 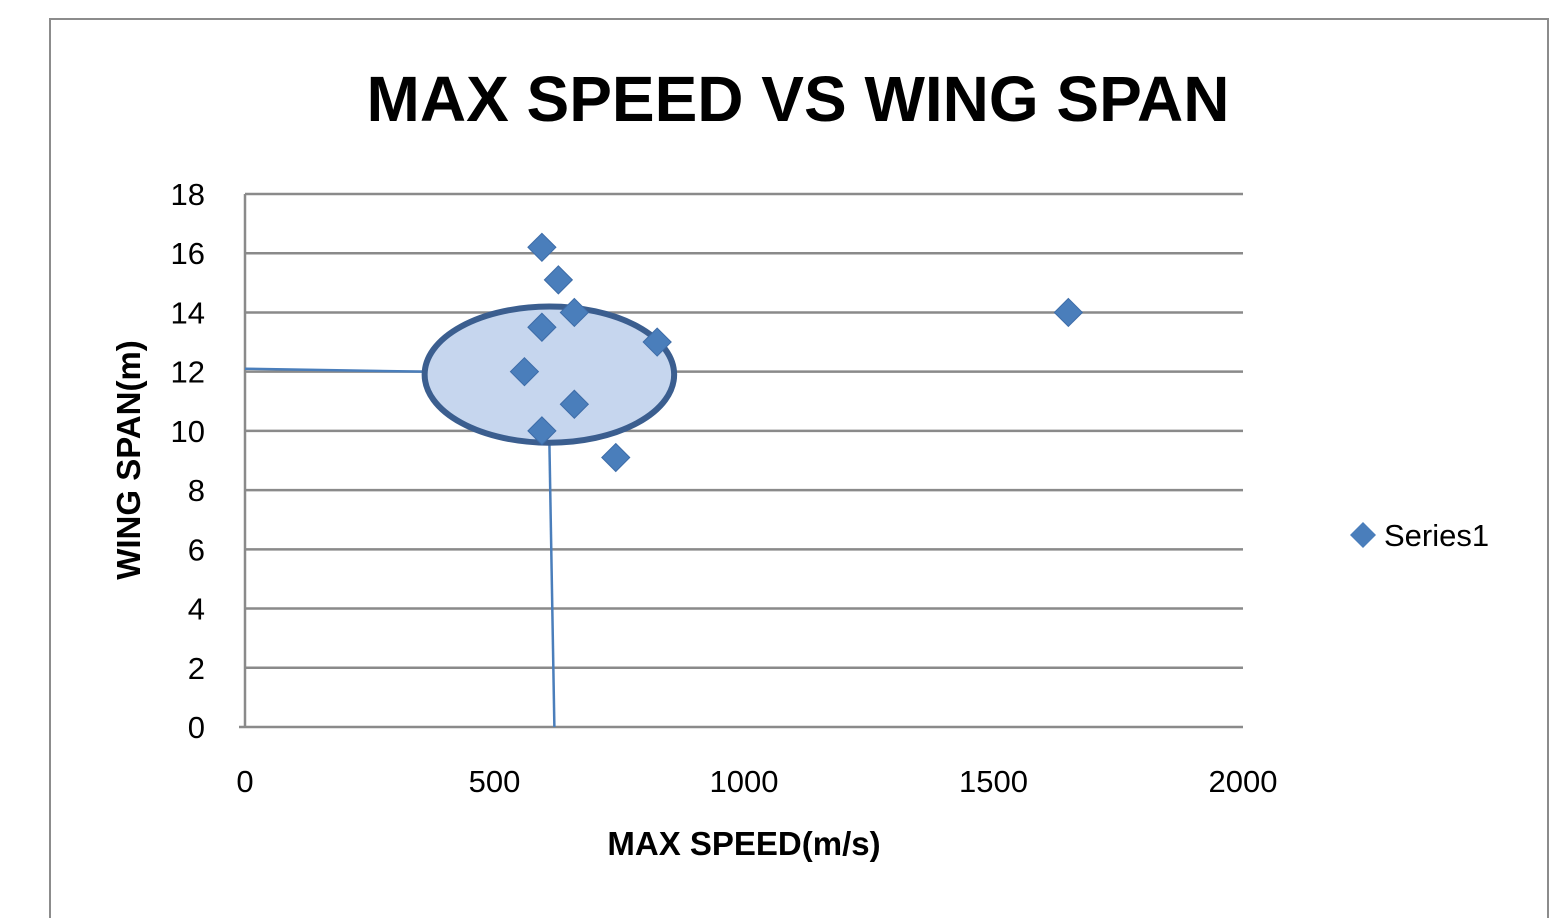 What do you see at coordinates (796, 352) in the screenshot?
I see `data-points` at bounding box center [796, 352].